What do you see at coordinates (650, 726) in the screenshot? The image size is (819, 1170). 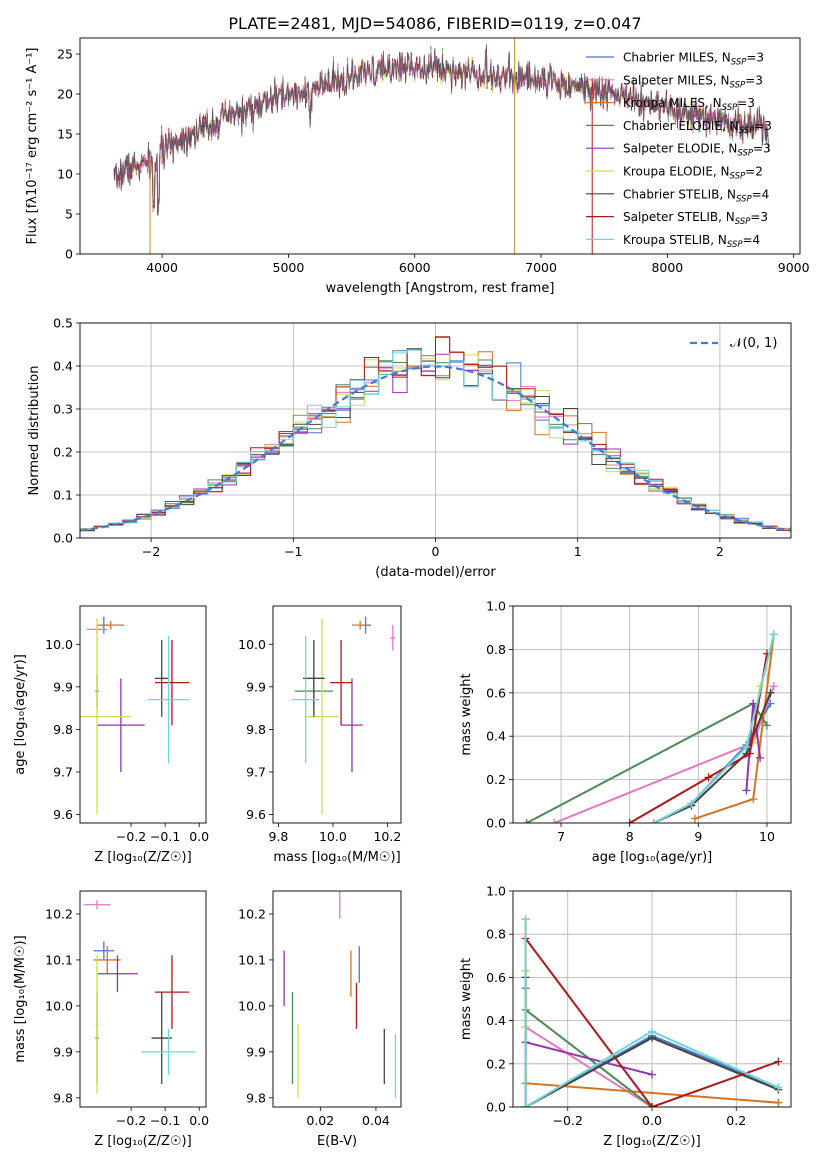 I see `mass_weight_vs_age-marks` at bounding box center [650, 726].